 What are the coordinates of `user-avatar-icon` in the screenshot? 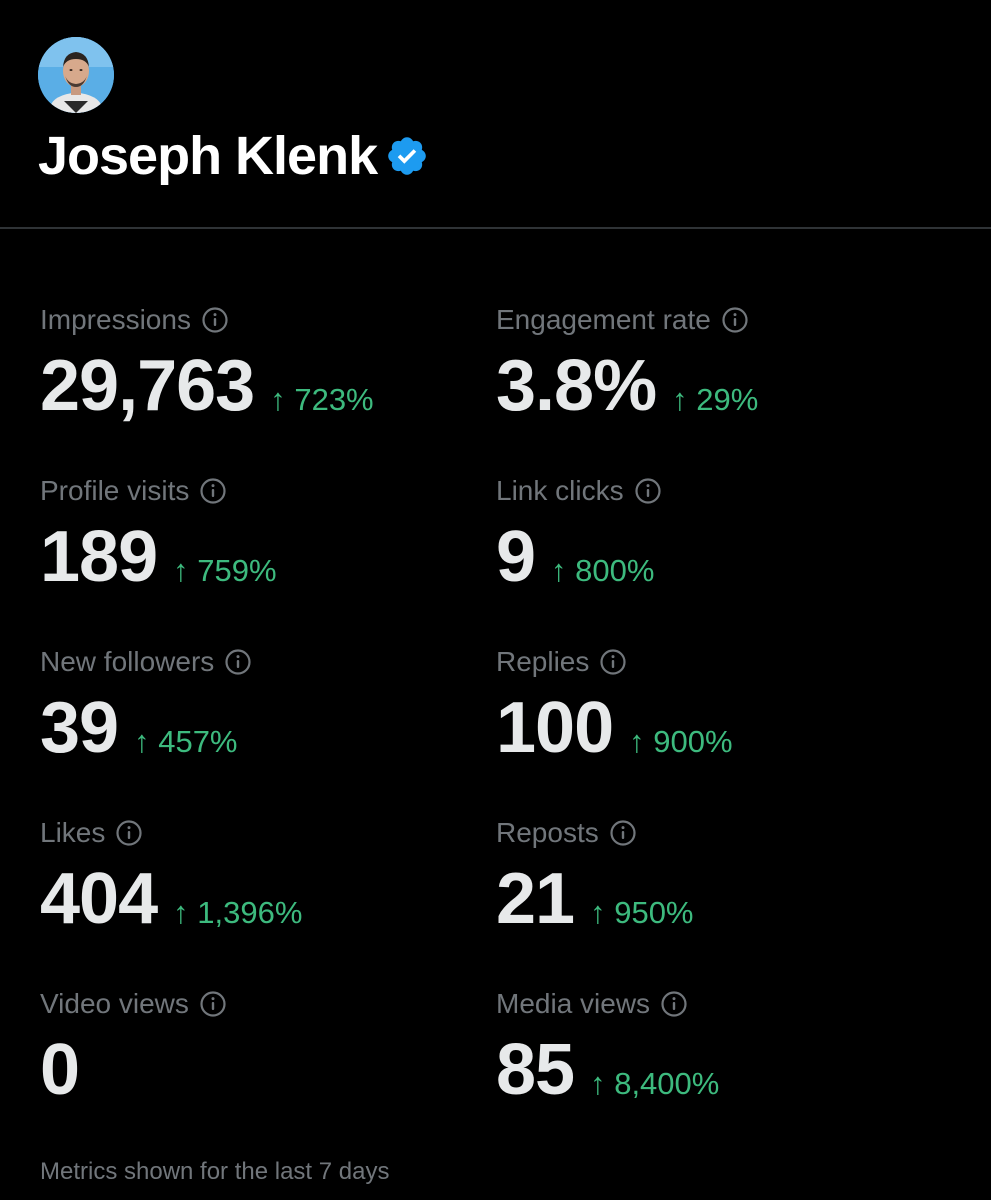 It's located at (76, 75).